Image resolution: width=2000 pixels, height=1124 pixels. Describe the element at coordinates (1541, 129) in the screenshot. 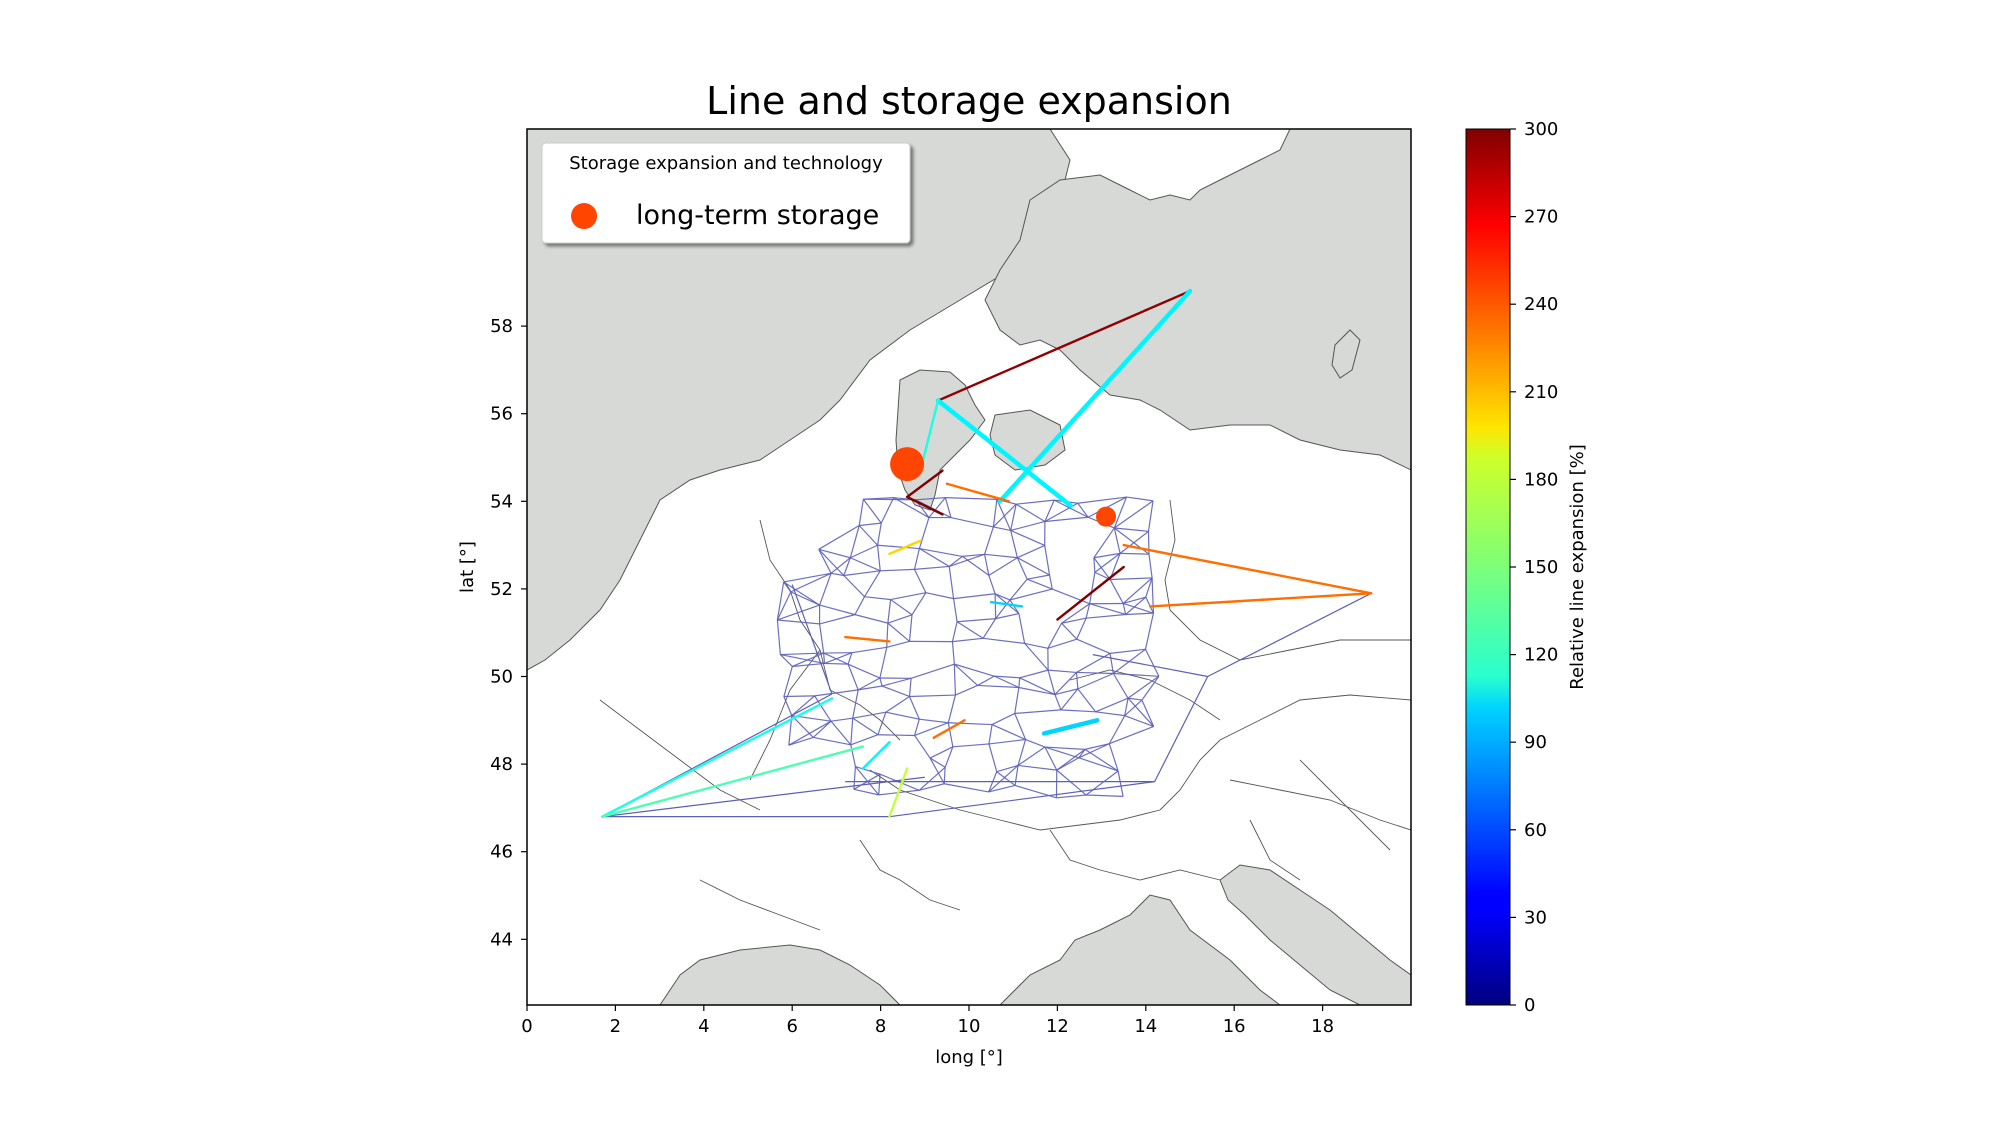

I see `colorbar-tick-label: 300` at that location.